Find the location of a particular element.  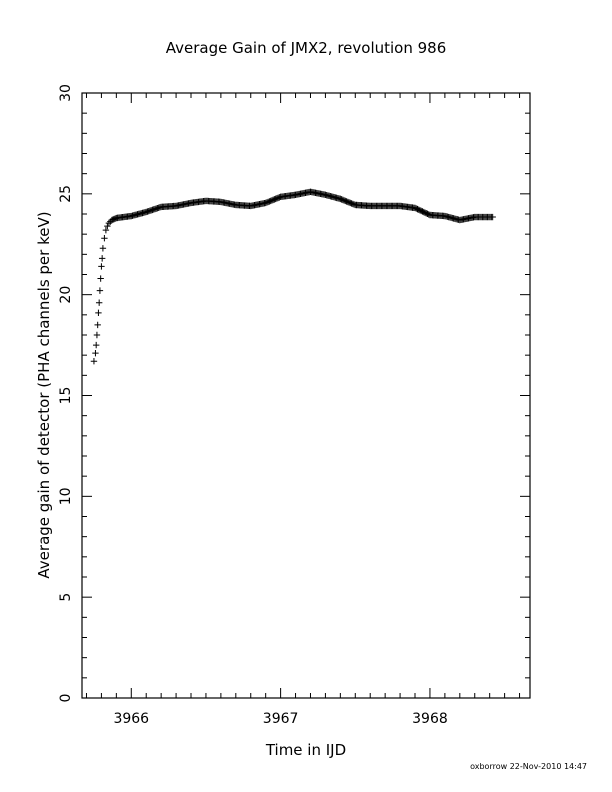

x-tick-label: 3967 is located at coordinates (281, 719).